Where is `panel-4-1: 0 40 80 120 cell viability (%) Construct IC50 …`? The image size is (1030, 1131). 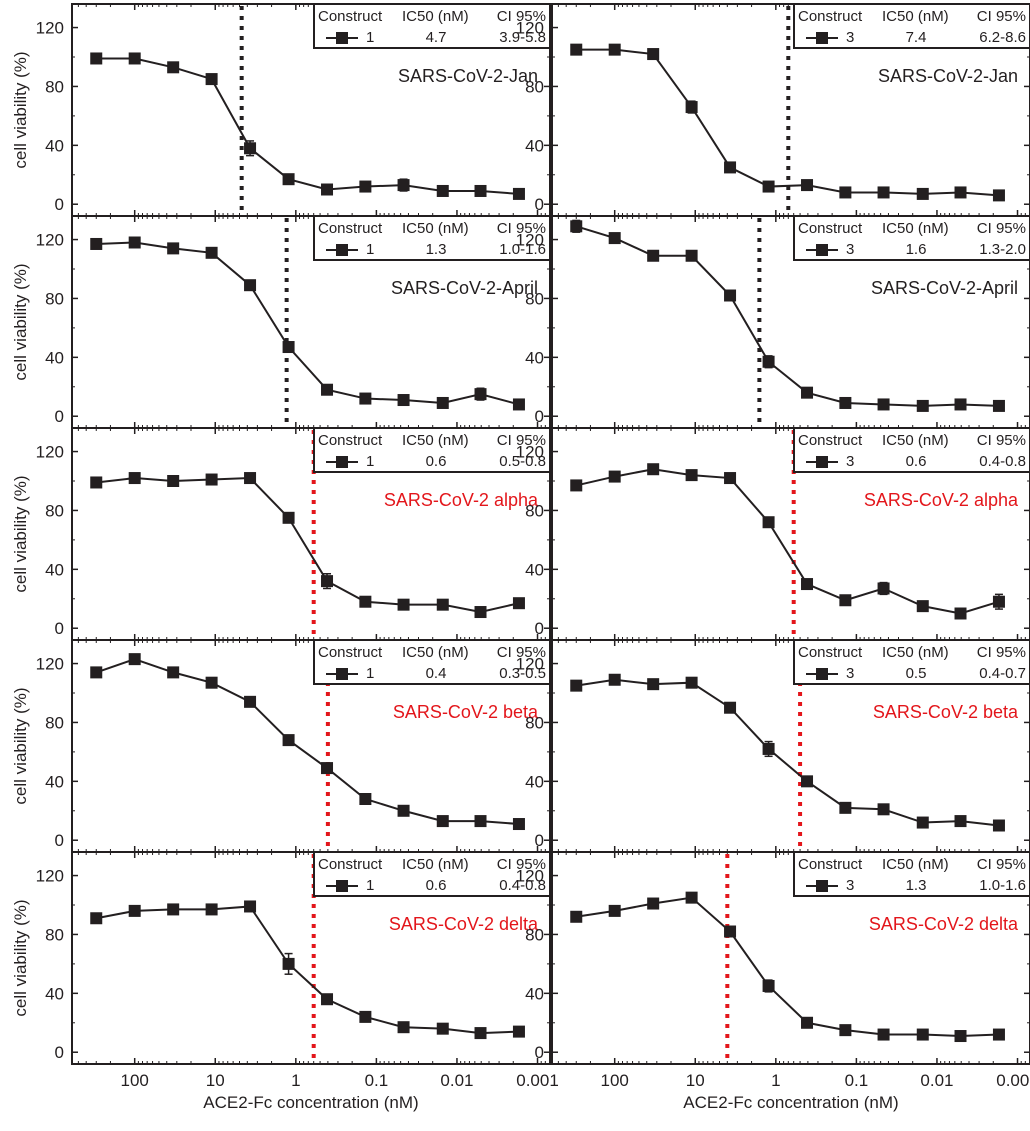 panel-4-1: 0 40 80 120 cell viability (%) Construct IC50 … is located at coordinates (281, 746).